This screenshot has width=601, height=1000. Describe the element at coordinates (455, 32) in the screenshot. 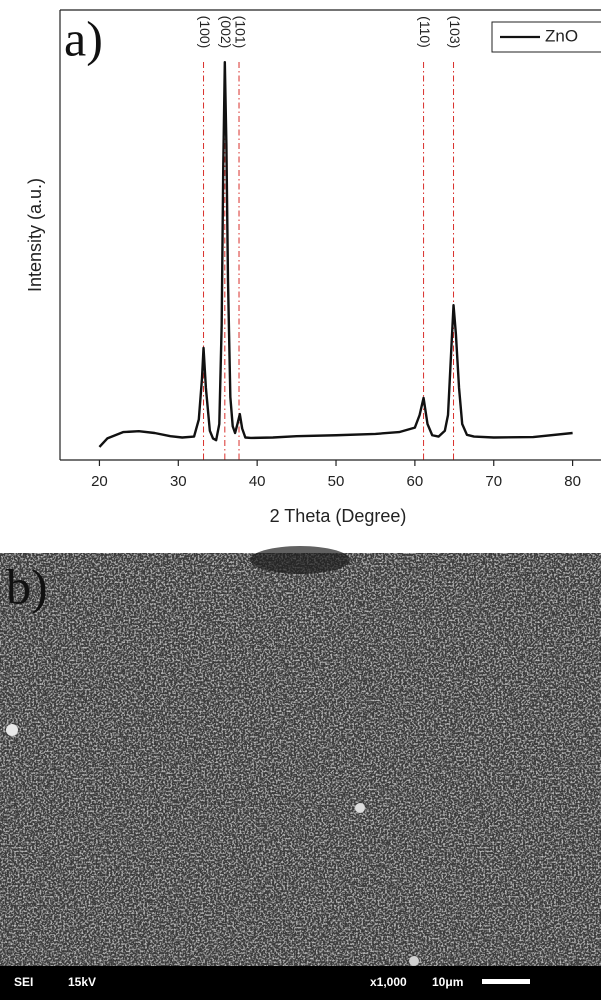

I see `peak-label: (103)` at that location.